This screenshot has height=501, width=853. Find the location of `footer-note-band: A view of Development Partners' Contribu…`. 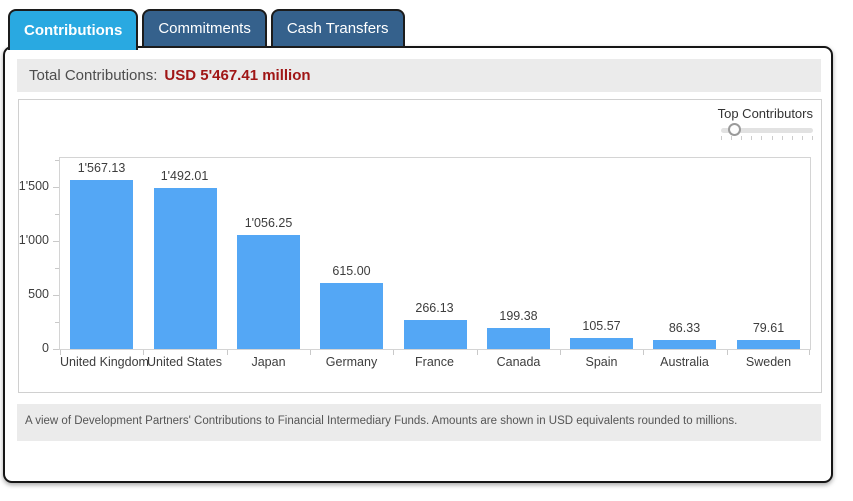

footer-note-band: A view of Development Partners' Contribu… is located at coordinates (419, 422).